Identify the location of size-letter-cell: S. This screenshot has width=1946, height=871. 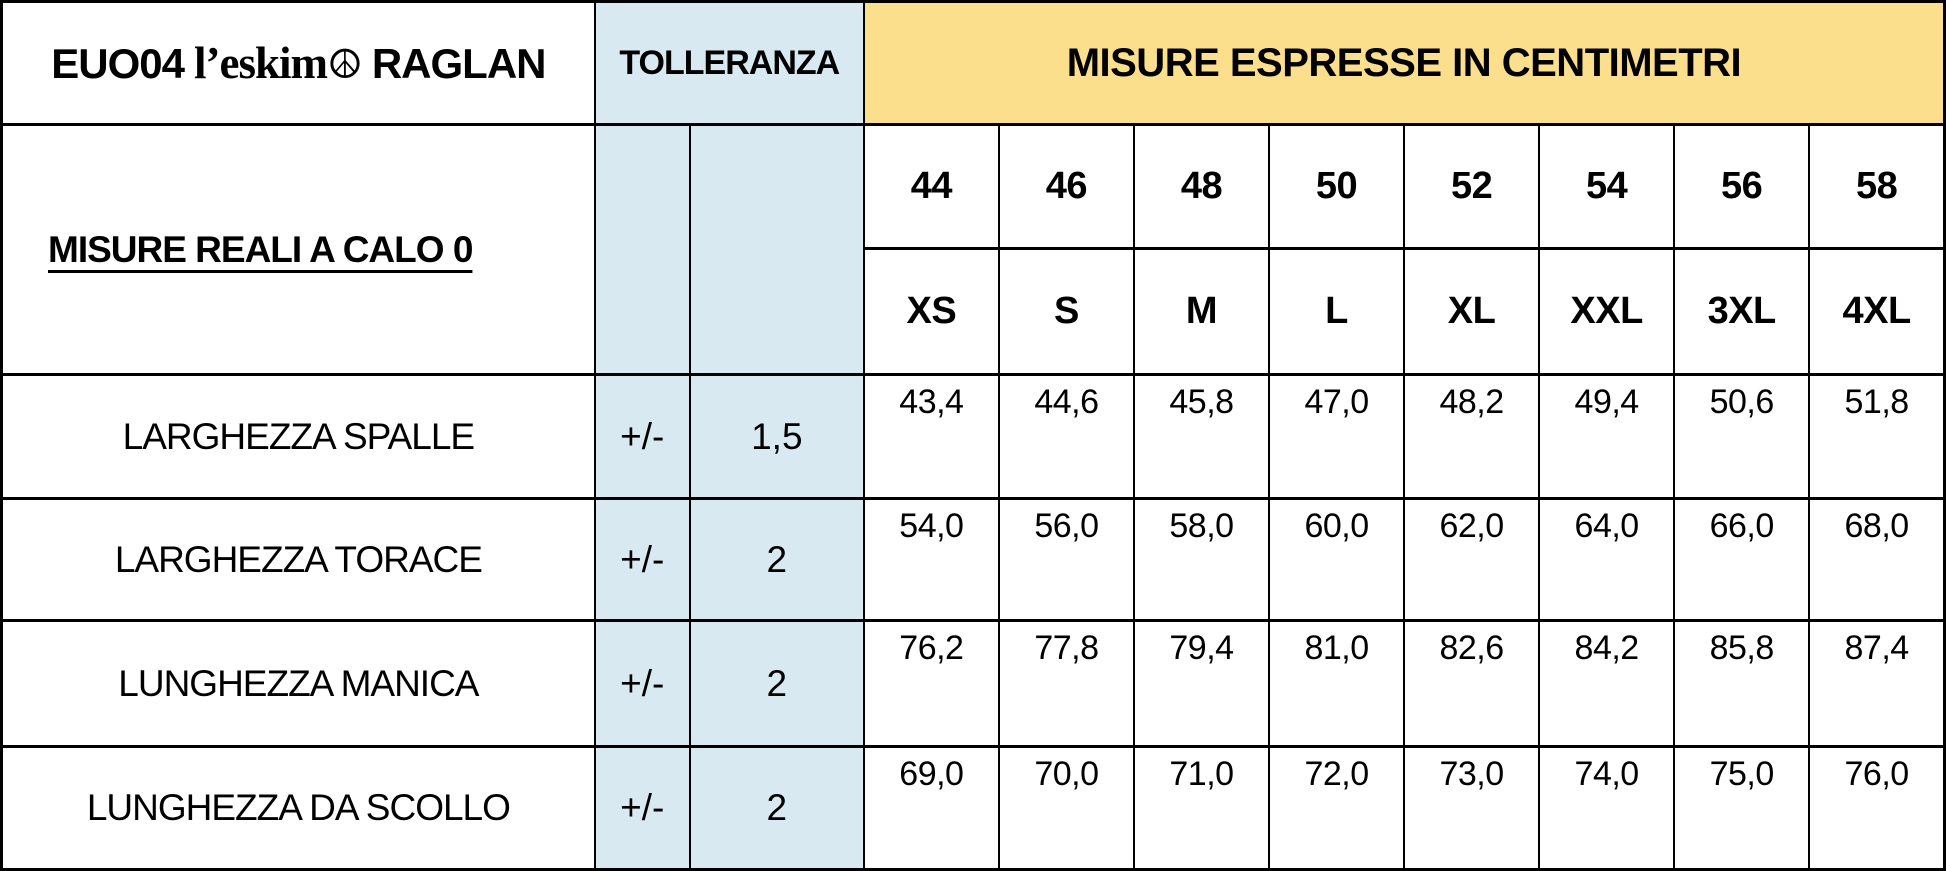
(1066, 311).